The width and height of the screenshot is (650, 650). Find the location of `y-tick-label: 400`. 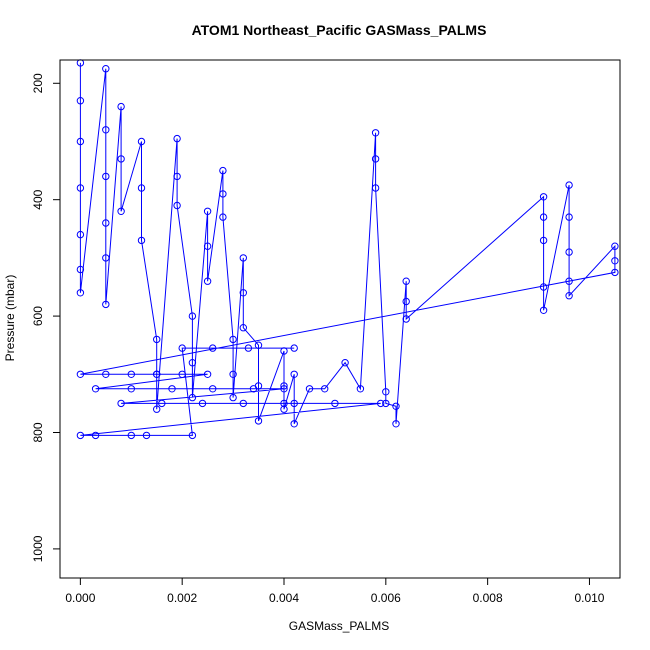

y-tick-label: 400 is located at coordinates (38, 199).